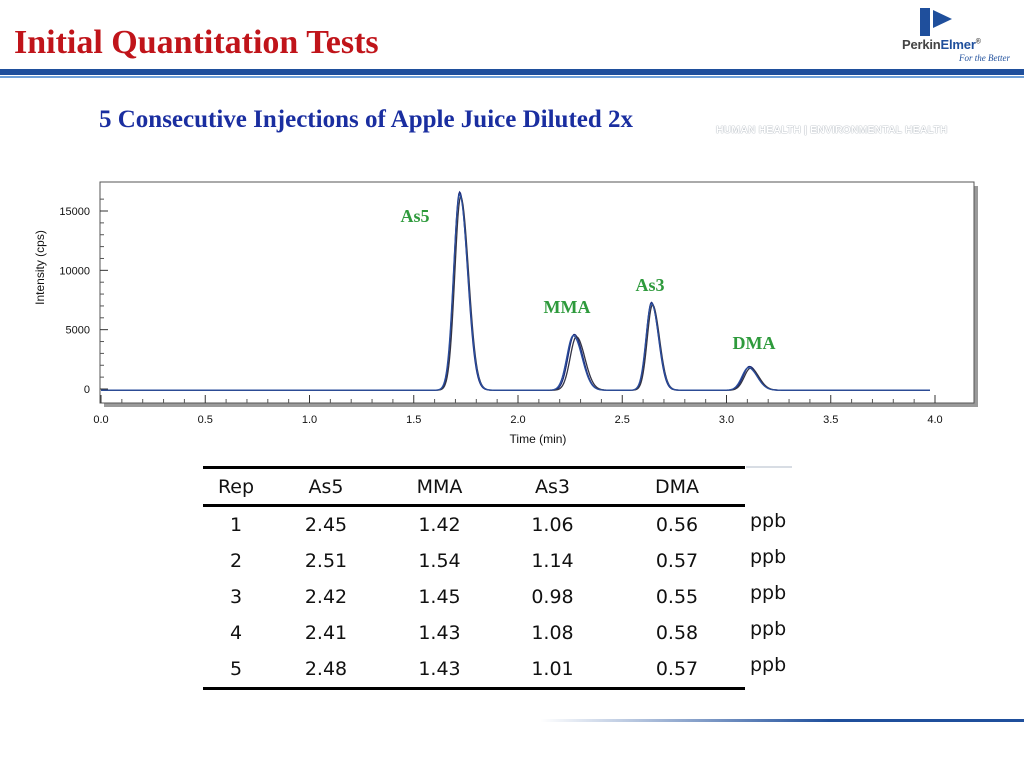 The height and width of the screenshot is (768, 1024). I want to click on table-cell: 2.48, so click(326, 670).